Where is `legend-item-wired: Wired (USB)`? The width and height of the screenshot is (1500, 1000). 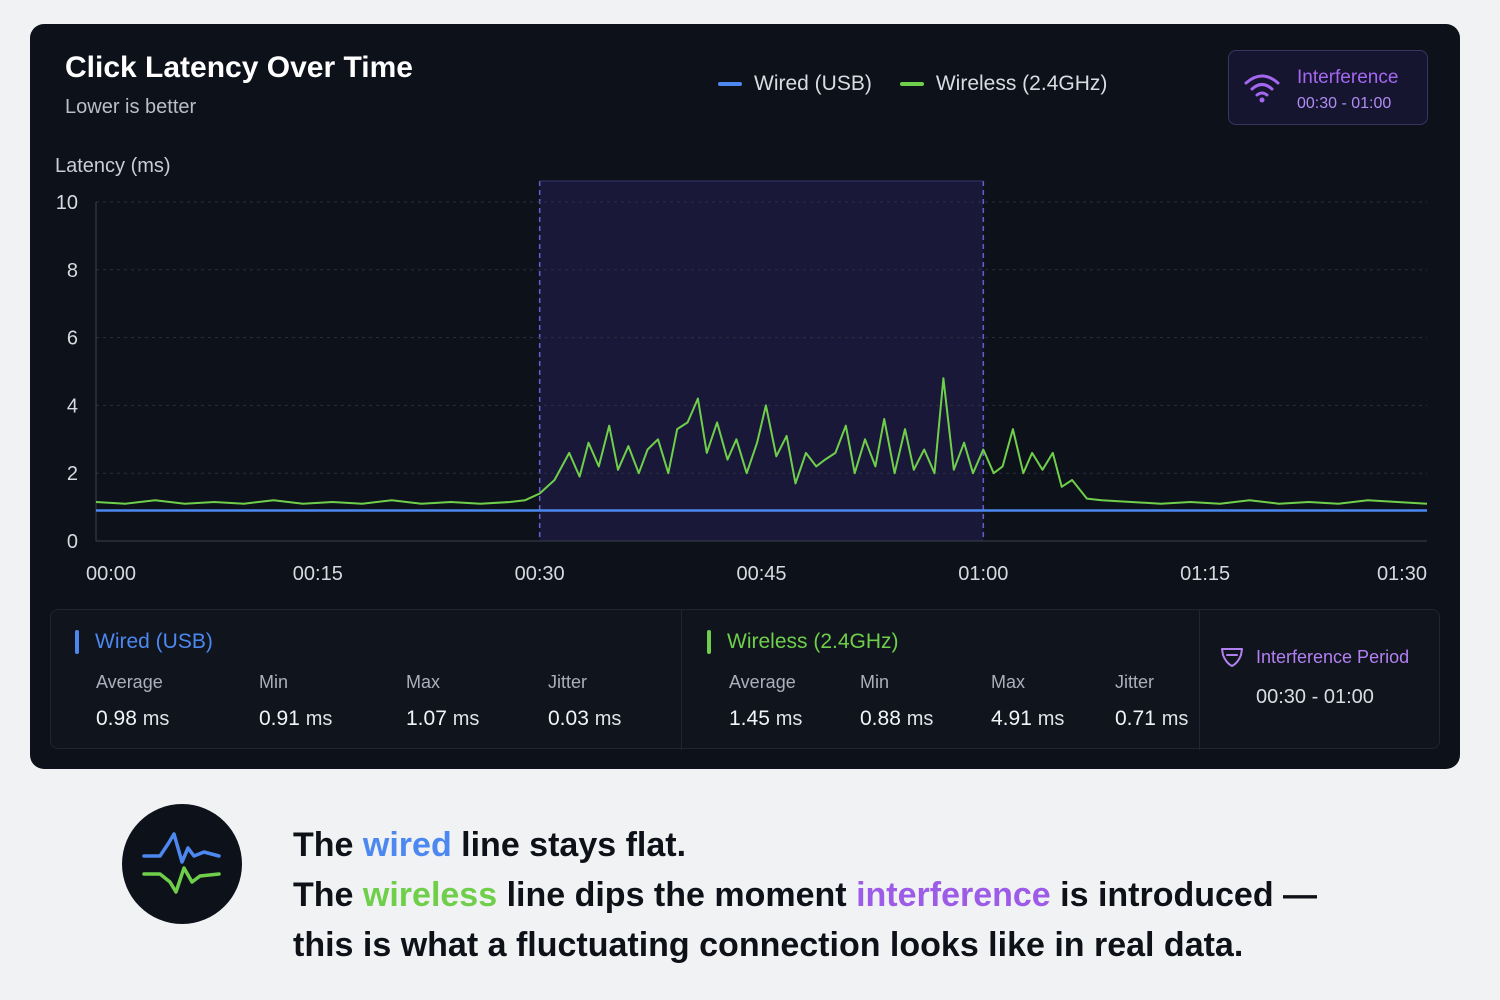 legend-item-wired: Wired (USB) is located at coordinates (795, 84).